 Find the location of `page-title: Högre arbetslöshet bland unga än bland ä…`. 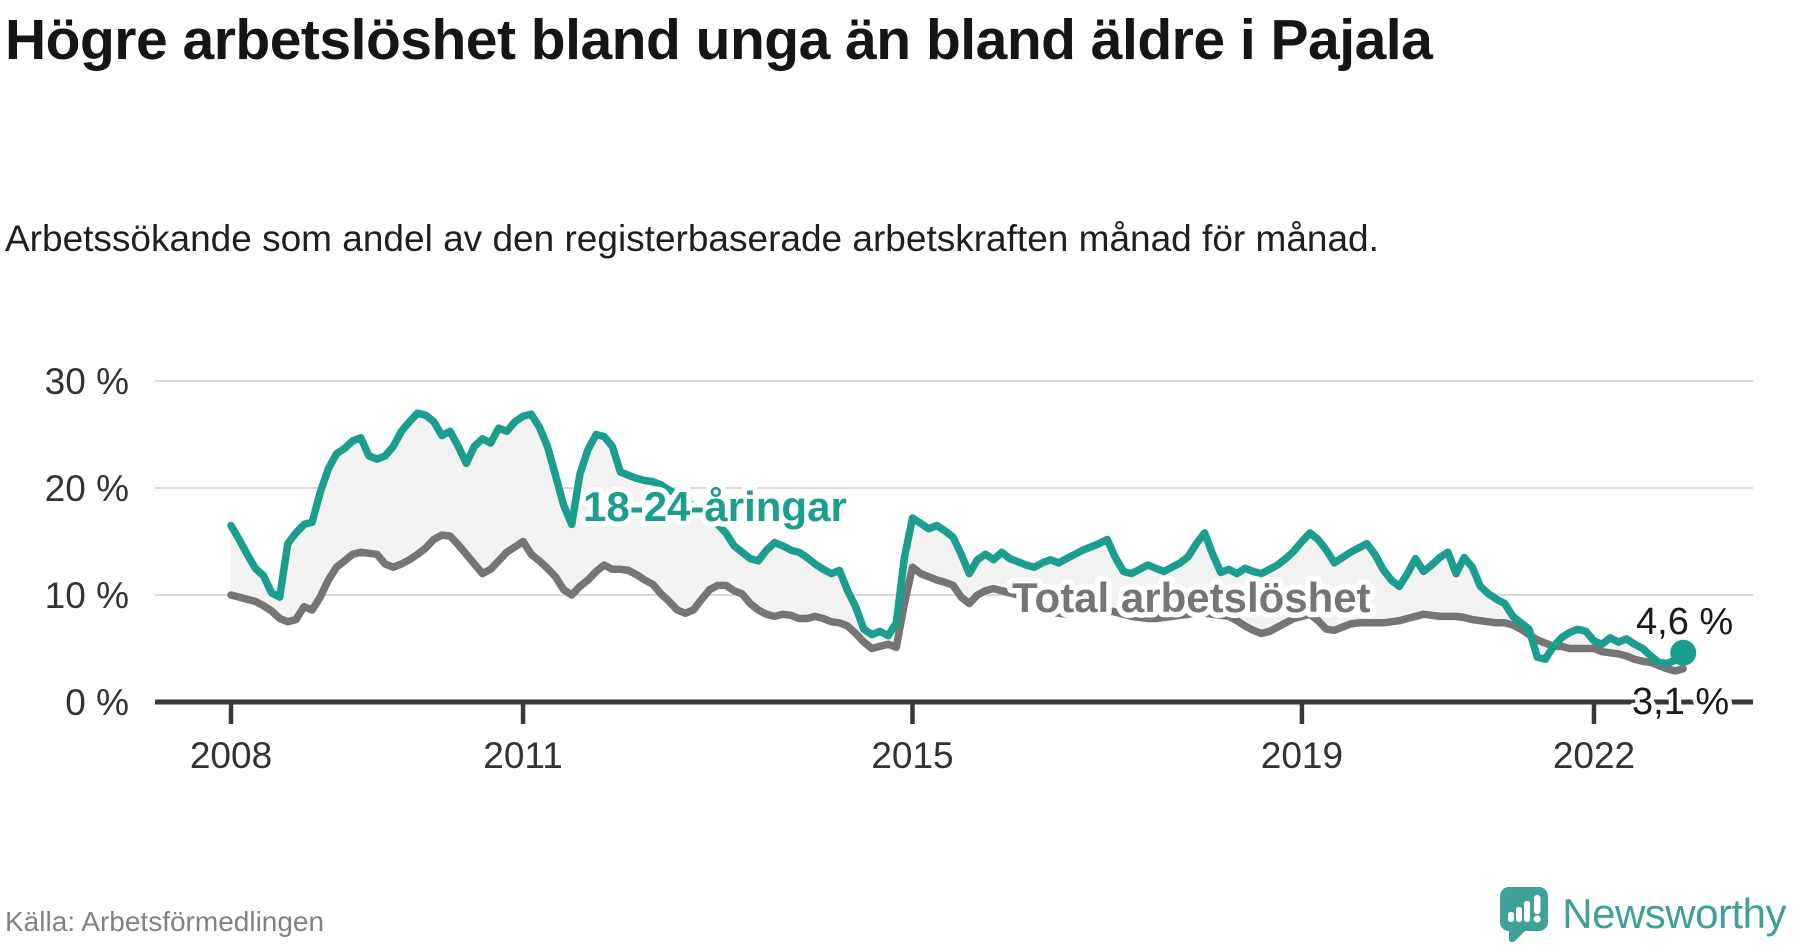

page-title: Högre arbetslöshet bland unga än bland ä… is located at coordinates (719, 40).